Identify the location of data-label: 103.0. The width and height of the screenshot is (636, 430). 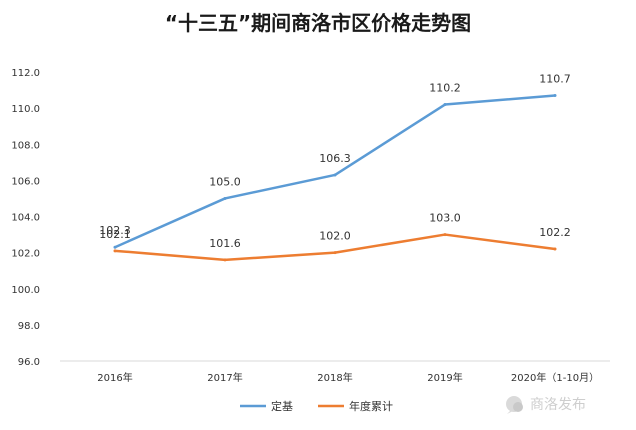
(445, 218).